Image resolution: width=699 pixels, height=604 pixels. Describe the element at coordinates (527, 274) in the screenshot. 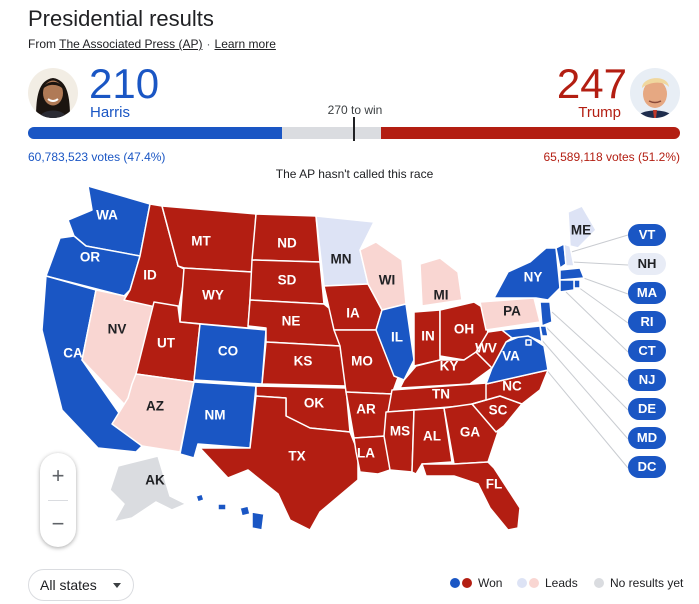

I see `state-ny` at that location.